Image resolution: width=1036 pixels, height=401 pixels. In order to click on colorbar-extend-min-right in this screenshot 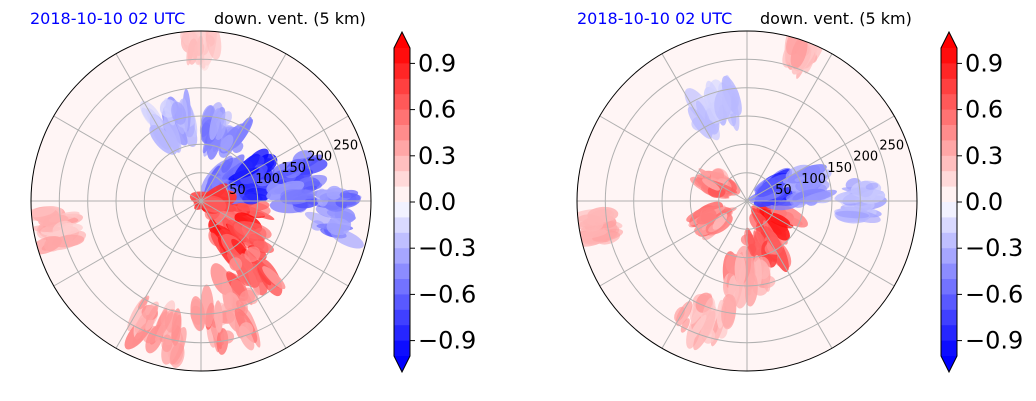, I will do `click(949, 364)`.